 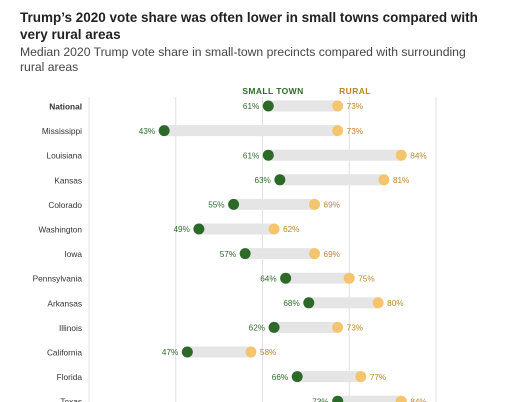 What do you see at coordinates (62, 131) in the screenshot?
I see `row-label: Mississippi` at bounding box center [62, 131].